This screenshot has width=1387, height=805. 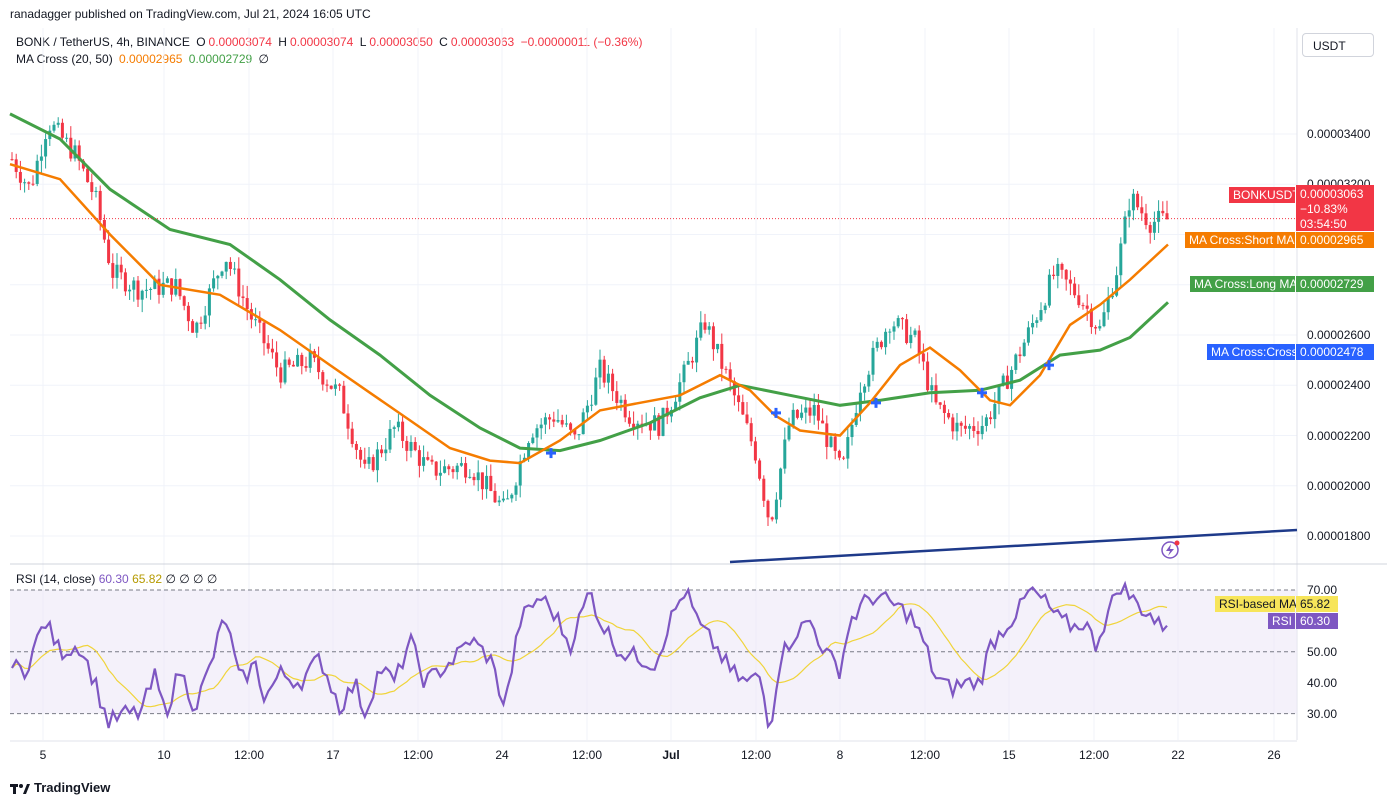 I want to click on tradingview-logo: TradingView, so click(x=60, y=787).